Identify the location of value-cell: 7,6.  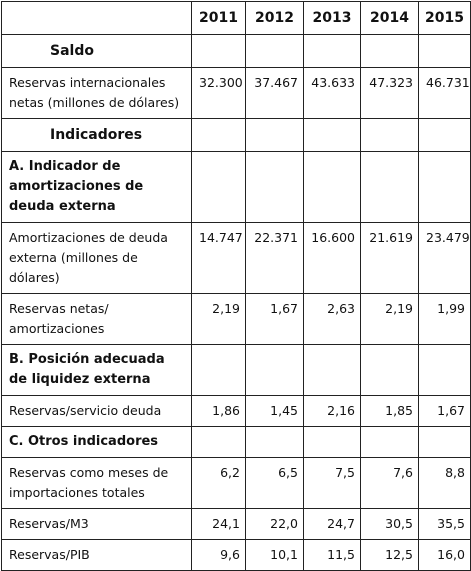
(389, 483).